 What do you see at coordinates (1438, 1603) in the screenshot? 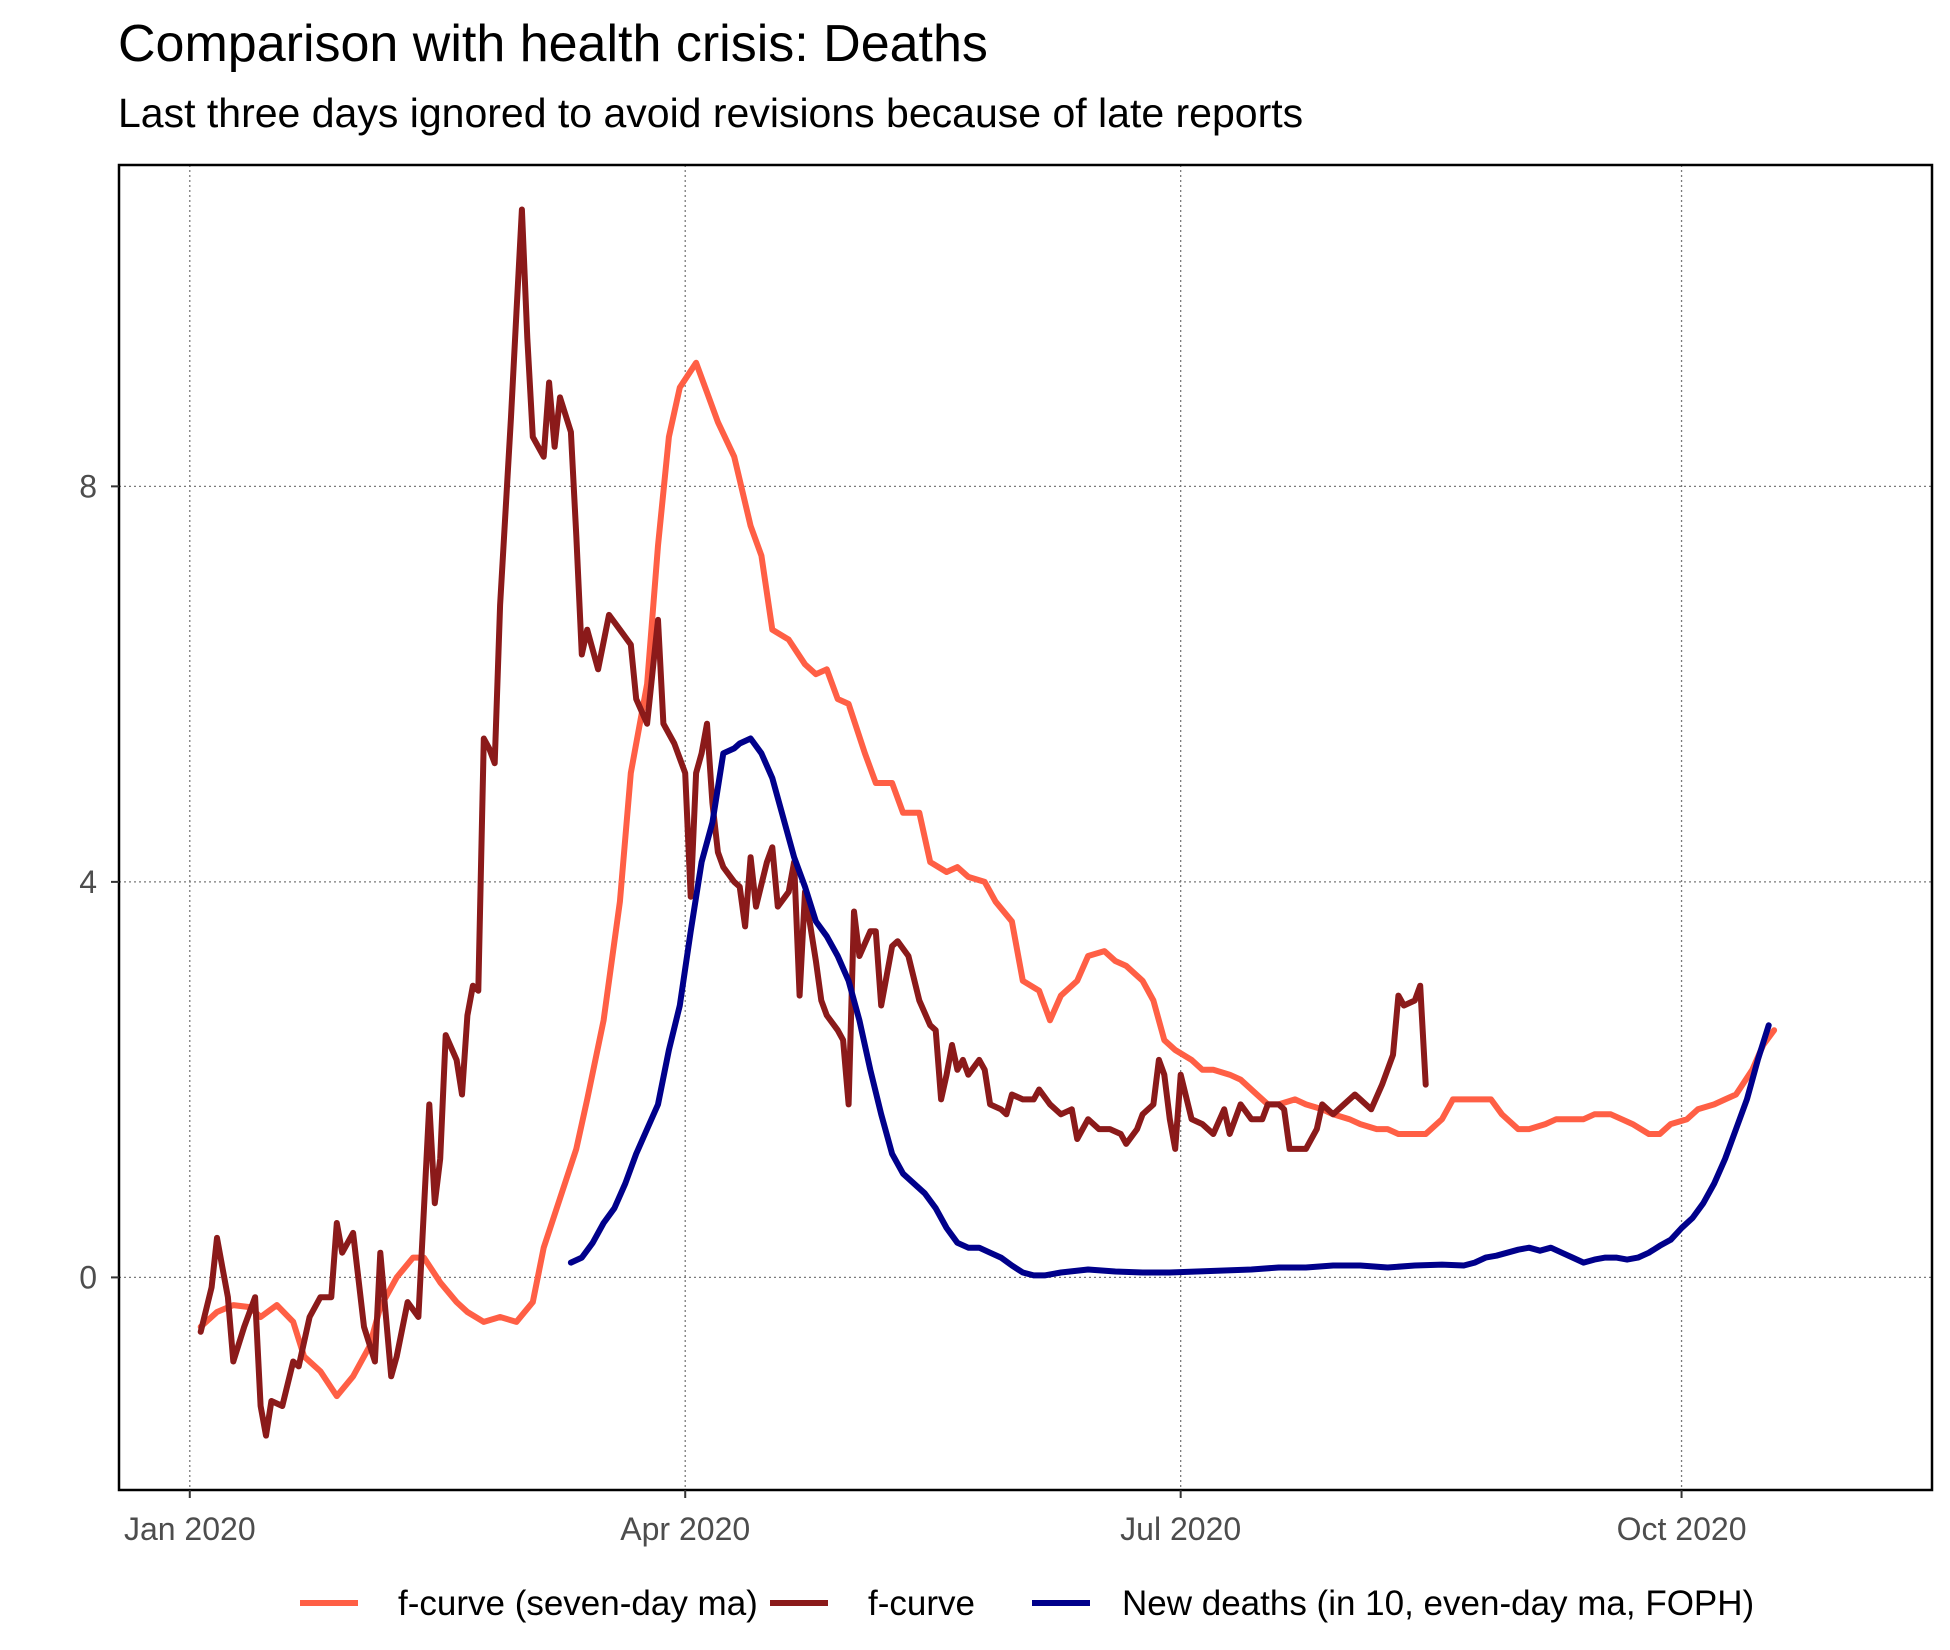
I see `legend-label-3: New deaths (in 10, even-day ma, FOPH)` at bounding box center [1438, 1603].